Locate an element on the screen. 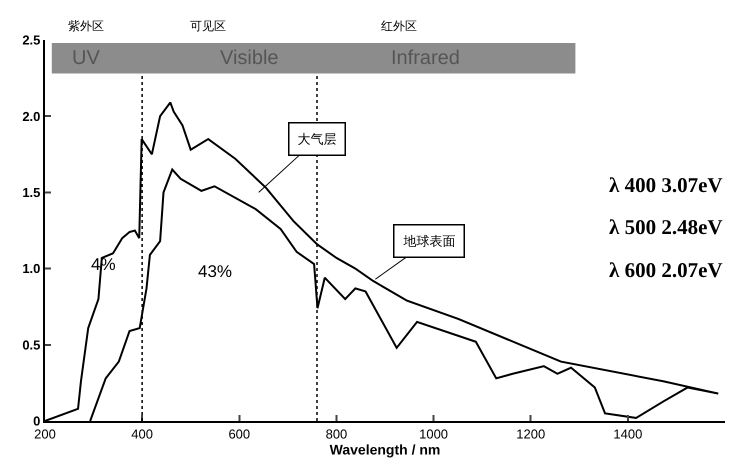  x-tick-label: 600 is located at coordinates (239, 434).